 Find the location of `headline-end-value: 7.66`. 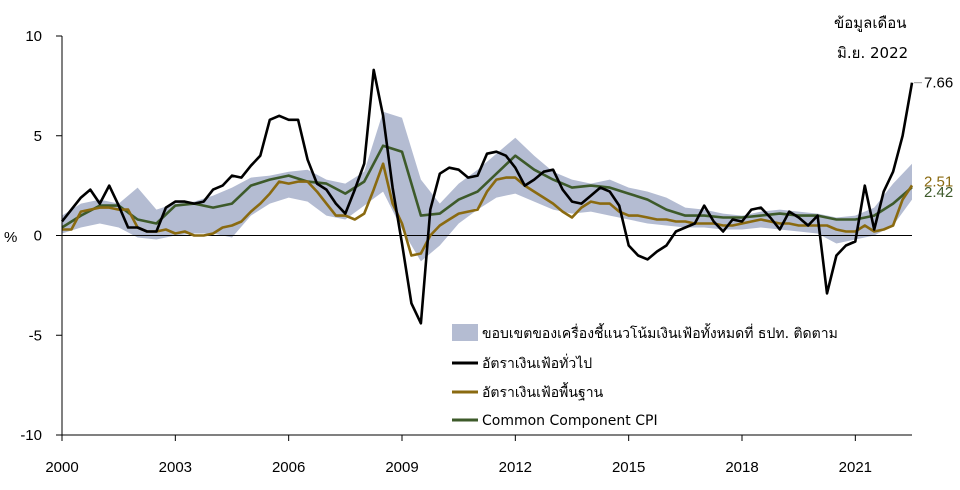

headline-end-value: 7.66 is located at coordinates (938, 83).